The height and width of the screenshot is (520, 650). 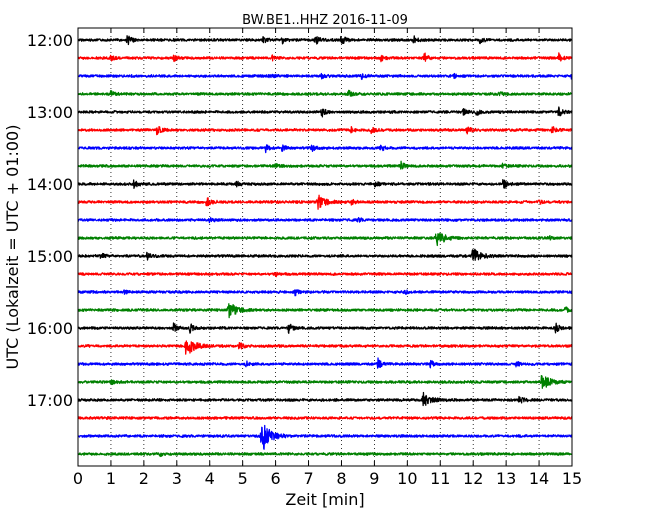 What do you see at coordinates (325, 20) in the screenshot?
I see `chart-title: BW.BE1..HHZ 2016-11-09` at bounding box center [325, 20].